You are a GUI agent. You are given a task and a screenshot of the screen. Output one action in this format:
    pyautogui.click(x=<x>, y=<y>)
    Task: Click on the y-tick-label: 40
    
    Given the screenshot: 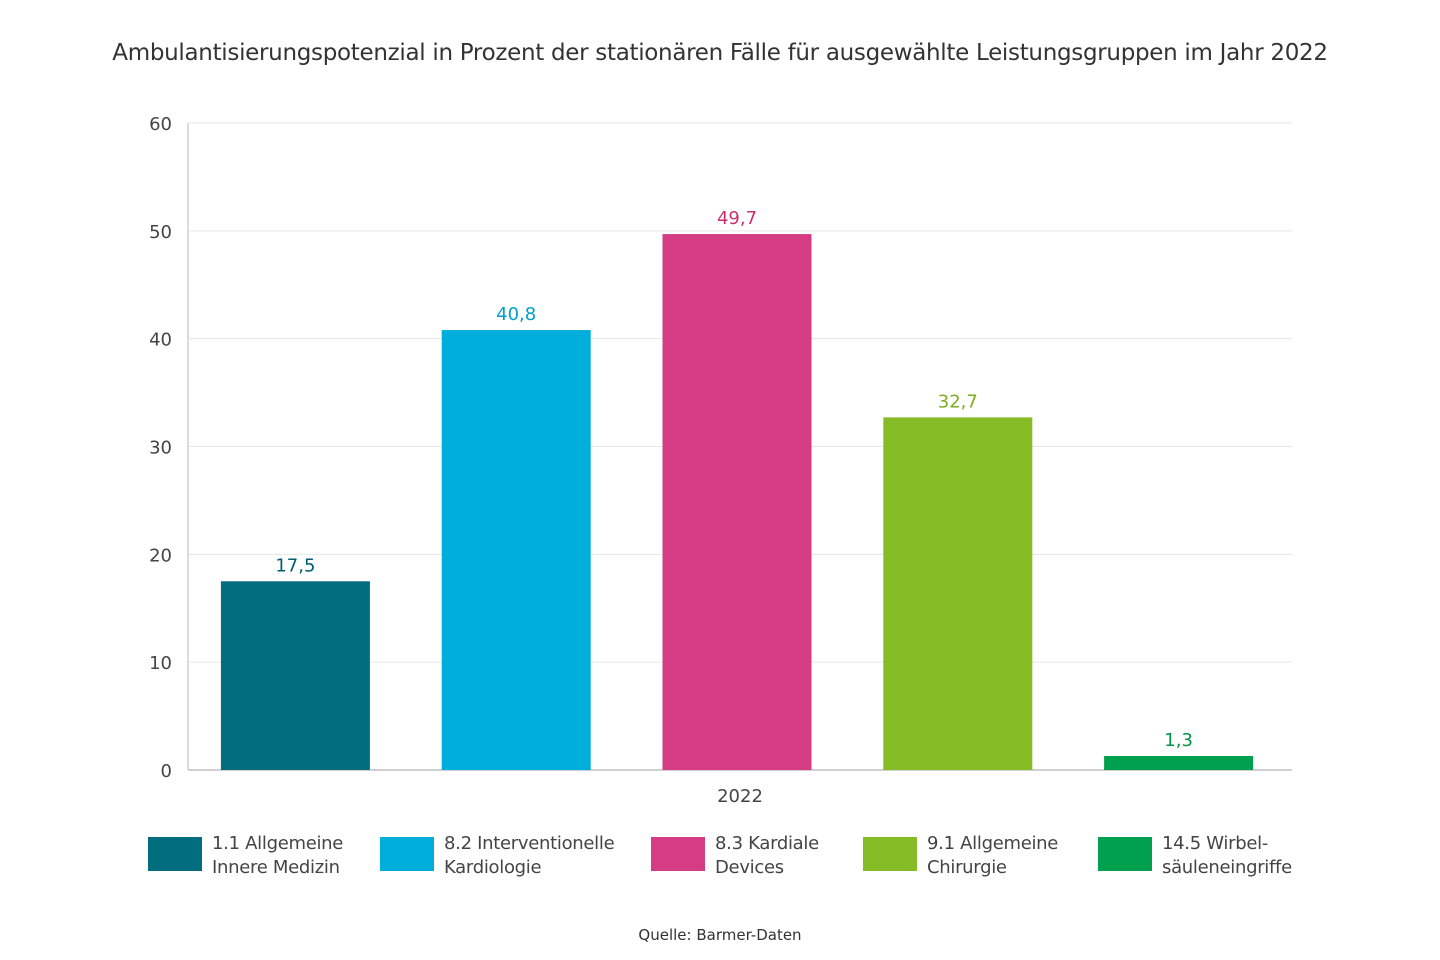 What is the action you would take?
    pyautogui.click(x=160, y=340)
    